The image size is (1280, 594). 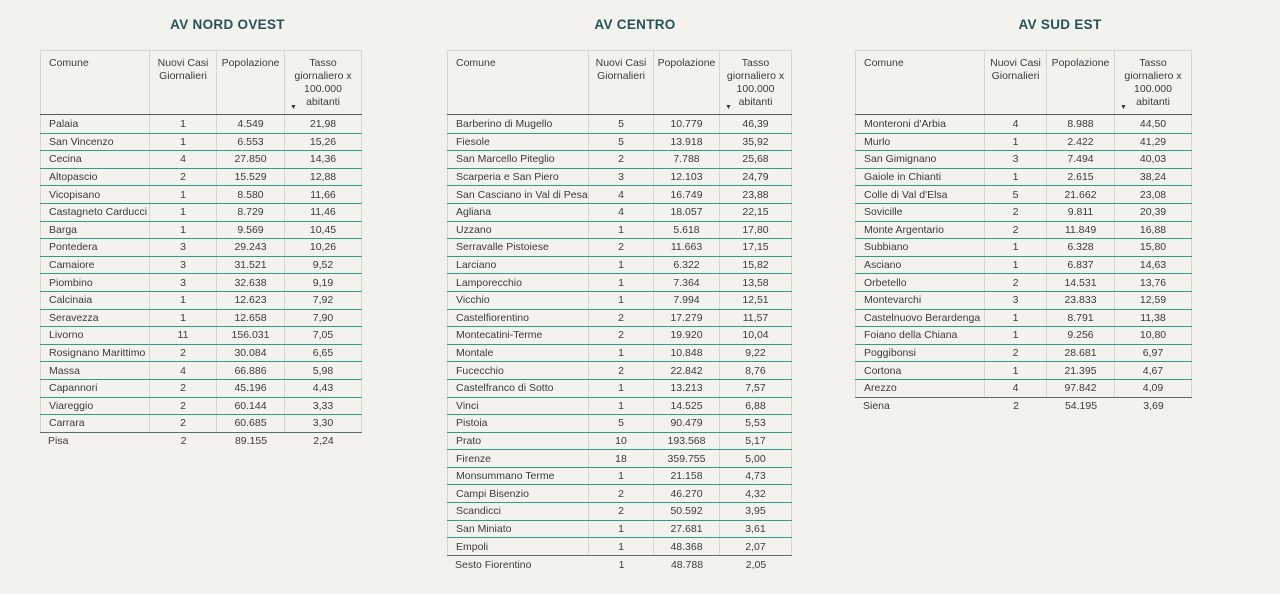 I want to click on table-row: San Gimignano 3 7.494 40,03, so click(x=1023, y=159).